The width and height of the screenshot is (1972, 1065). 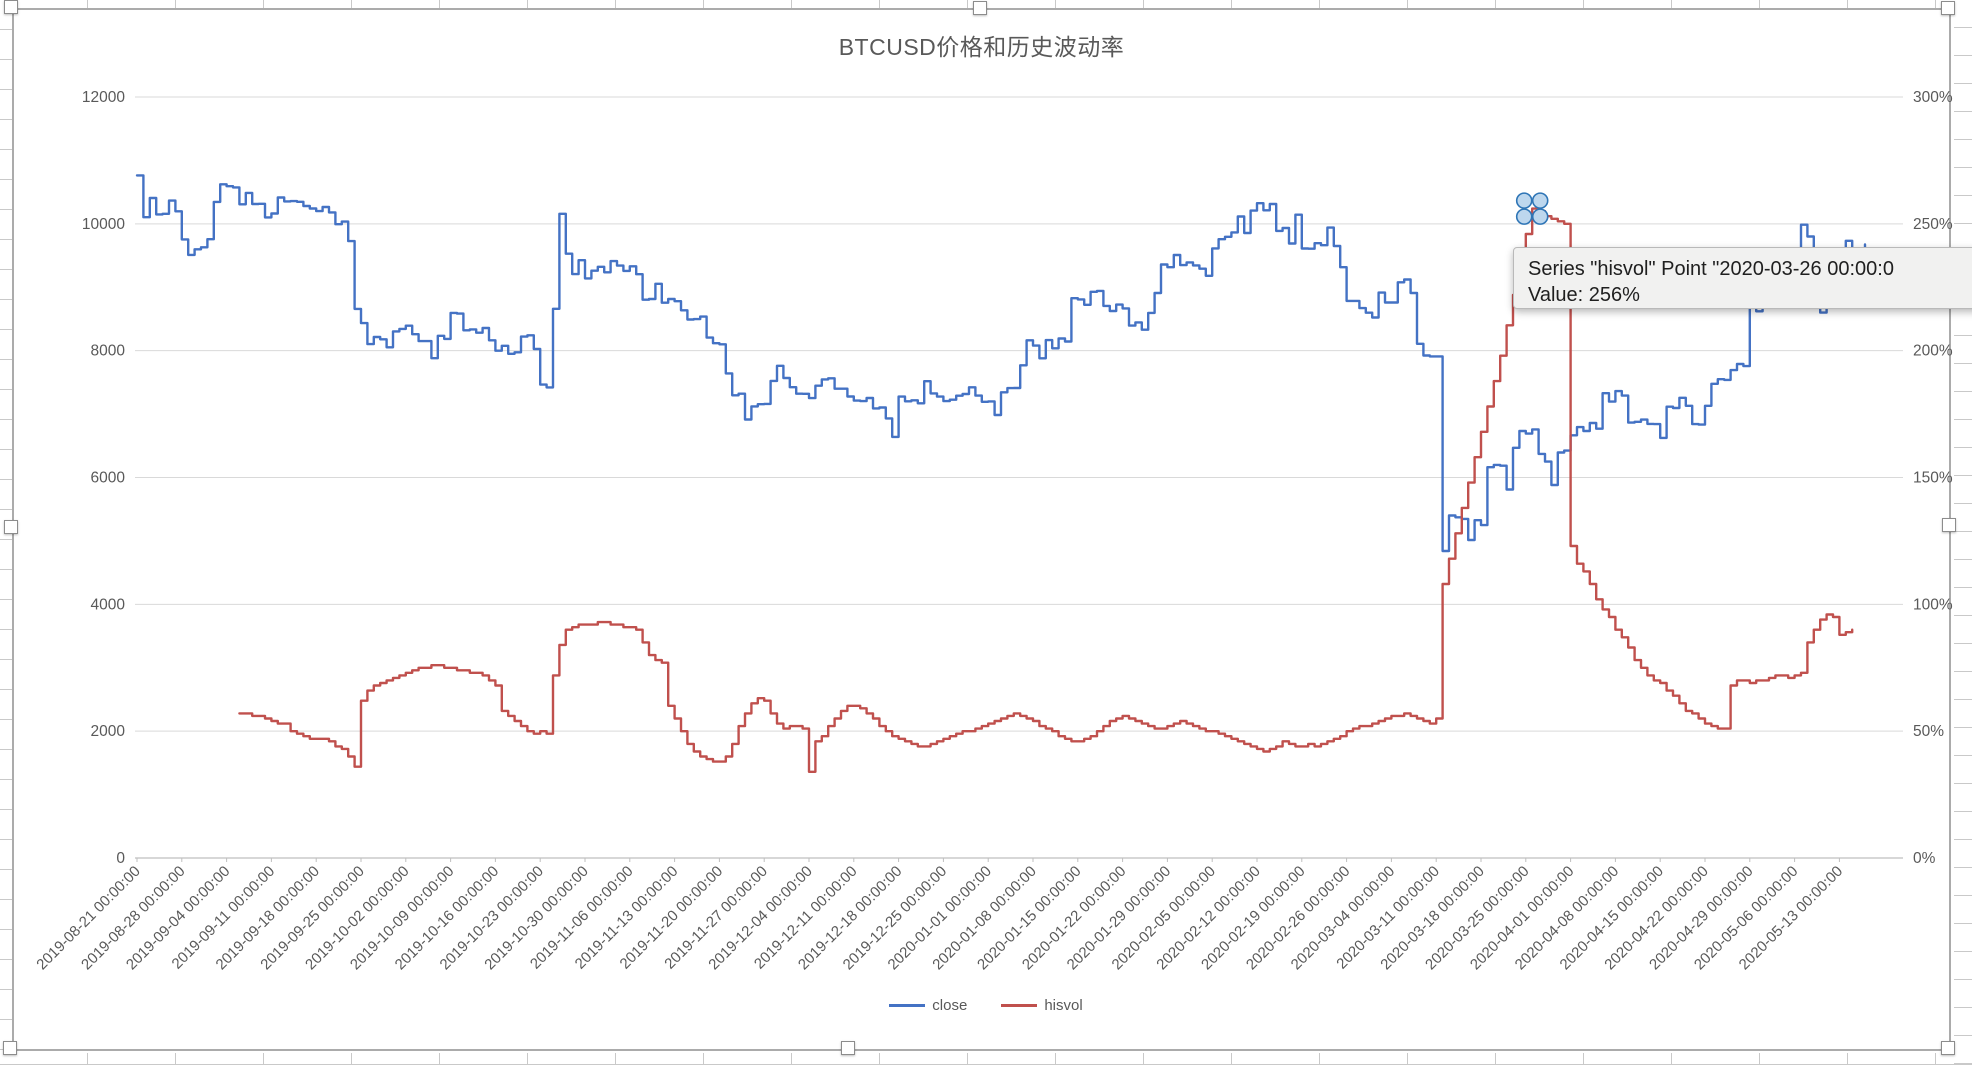 What do you see at coordinates (108, 351) in the screenshot?
I see `left-axis-tick-label: 8000` at bounding box center [108, 351].